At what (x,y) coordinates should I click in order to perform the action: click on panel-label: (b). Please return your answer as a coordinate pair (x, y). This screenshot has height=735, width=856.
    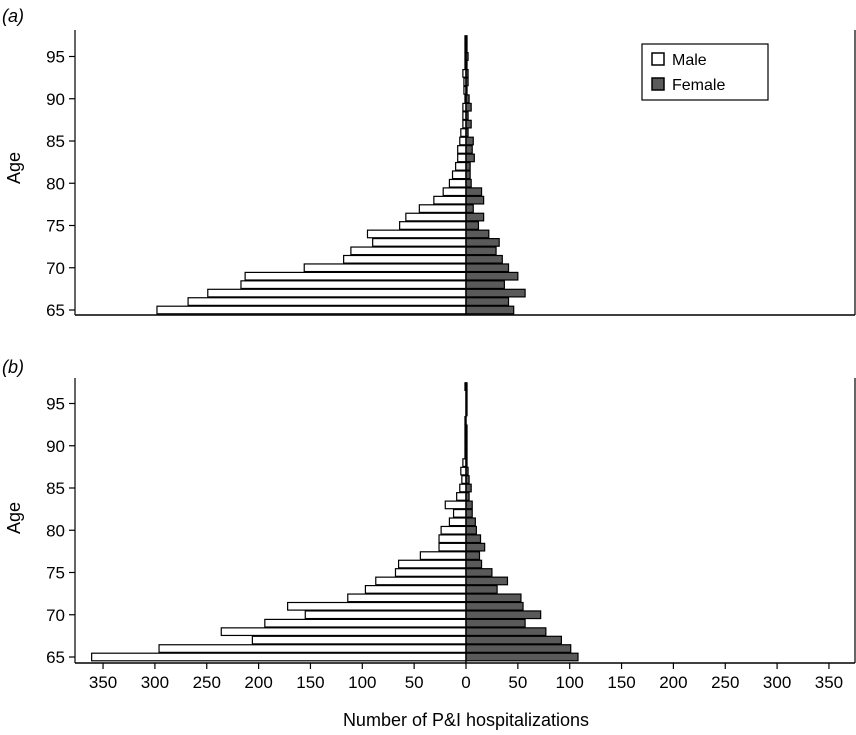
    Looking at the image, I should click on (13, 367).